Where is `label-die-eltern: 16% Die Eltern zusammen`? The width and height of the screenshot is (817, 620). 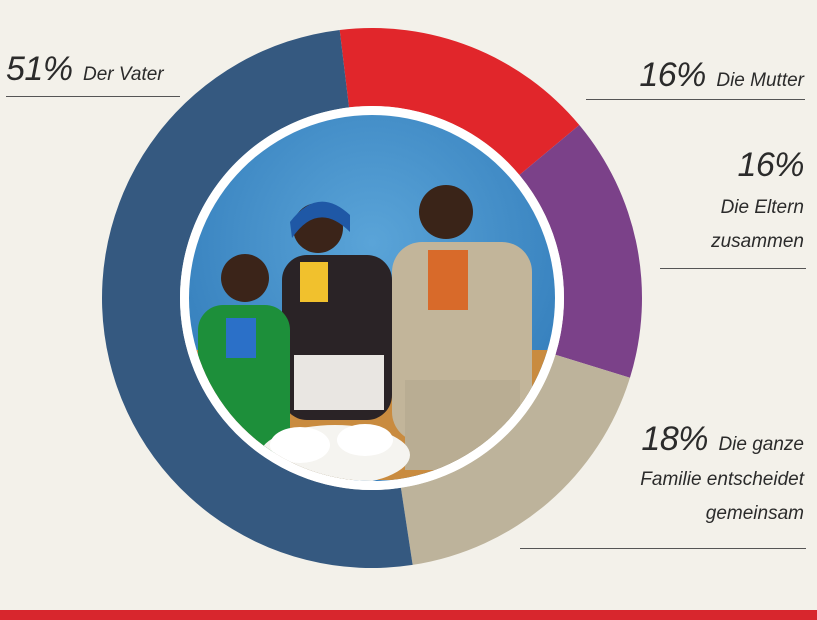 label-die-eltern: 16% Die Eltern zusammen is located at coordinates (757, 199).